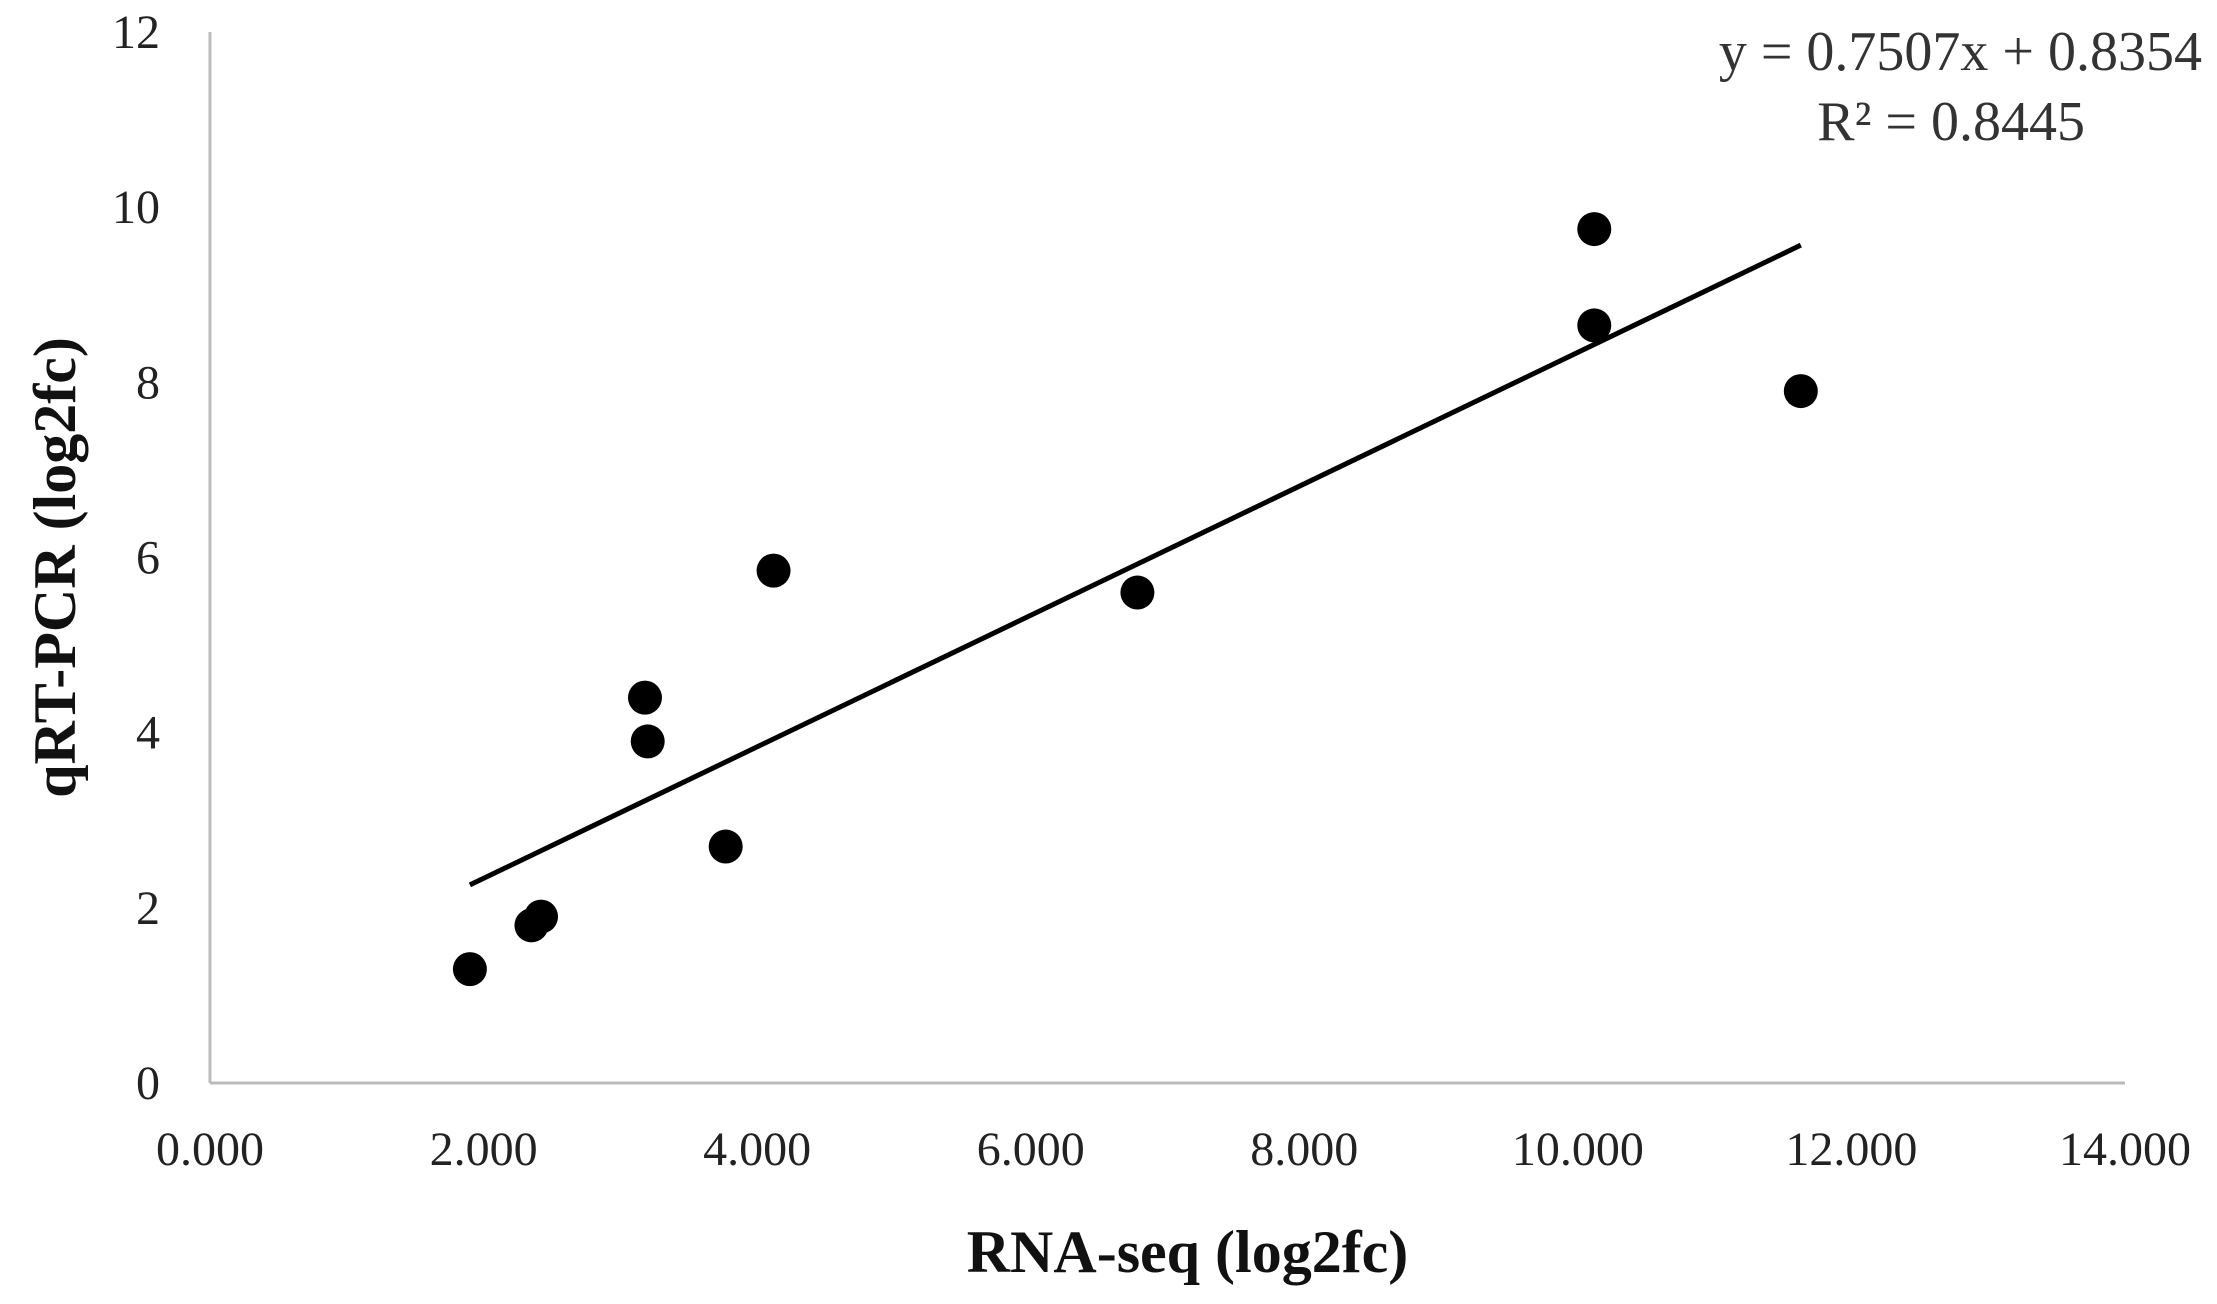 The height and width of the screenshot is (1304, 2217). What do you see at coordinates (2125, 1149) in the screenshot?
I see `x-tick-label: 14.000` at bounding box center [2125, 1149].